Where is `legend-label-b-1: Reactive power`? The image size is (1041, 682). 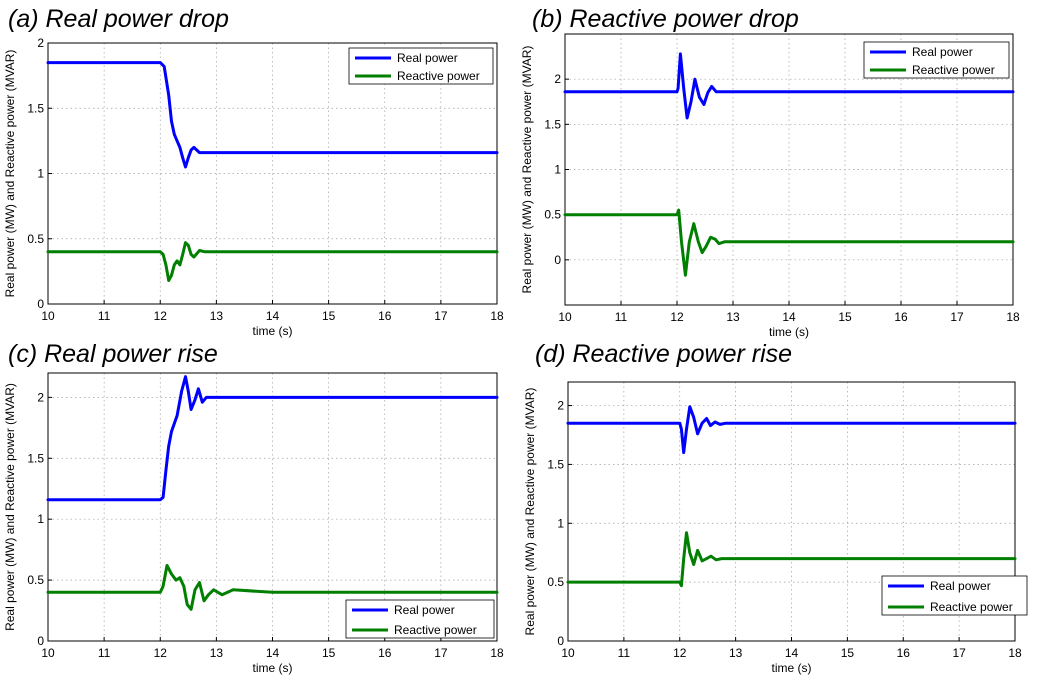
legend-label-b-1: Reactive power is located at coordinates (953, 70).